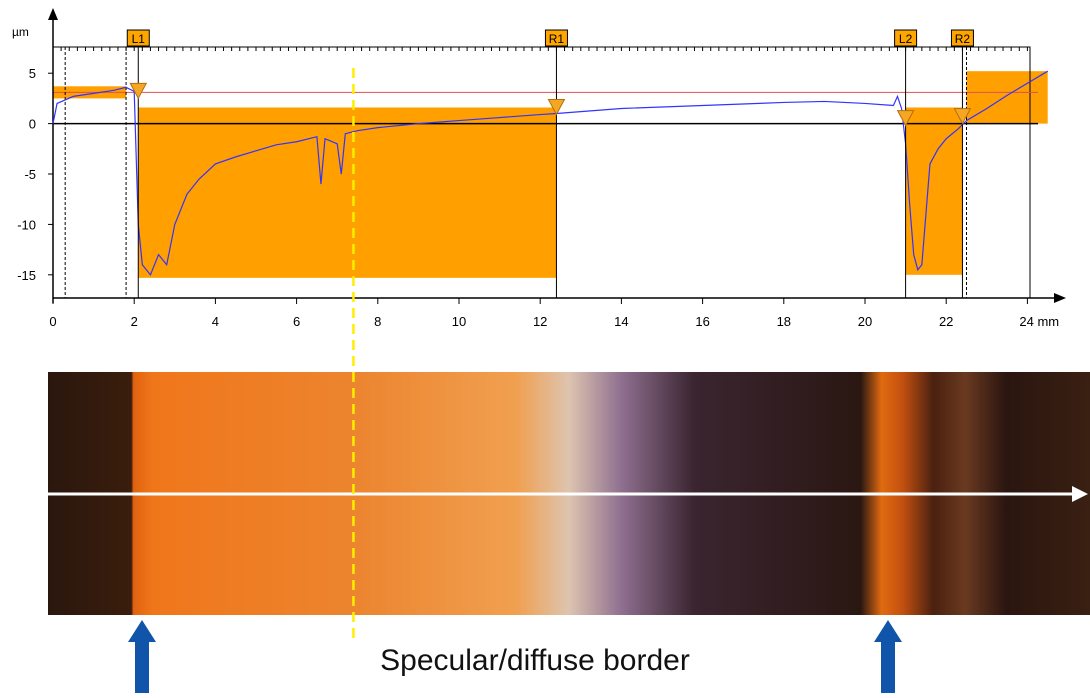 This screenshot has width=1090, height=698. What do you see at coordinates (32, 73) in the screenshot?
I see `y-tick-label: 5` at bounding box center [32, 73].